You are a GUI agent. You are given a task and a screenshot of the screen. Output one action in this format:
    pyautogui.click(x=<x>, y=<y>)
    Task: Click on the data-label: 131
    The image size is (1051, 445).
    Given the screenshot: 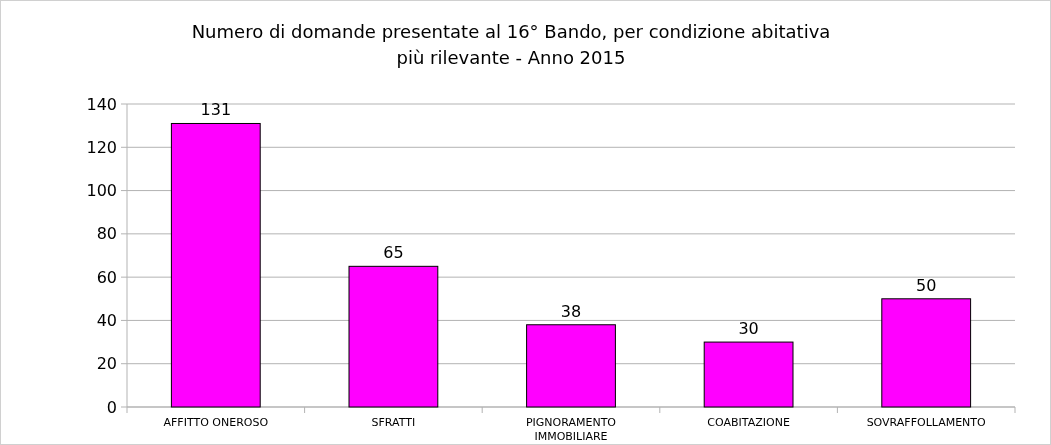 What is the action you would take?
    pyautogui.click(x=216, y=110)
    